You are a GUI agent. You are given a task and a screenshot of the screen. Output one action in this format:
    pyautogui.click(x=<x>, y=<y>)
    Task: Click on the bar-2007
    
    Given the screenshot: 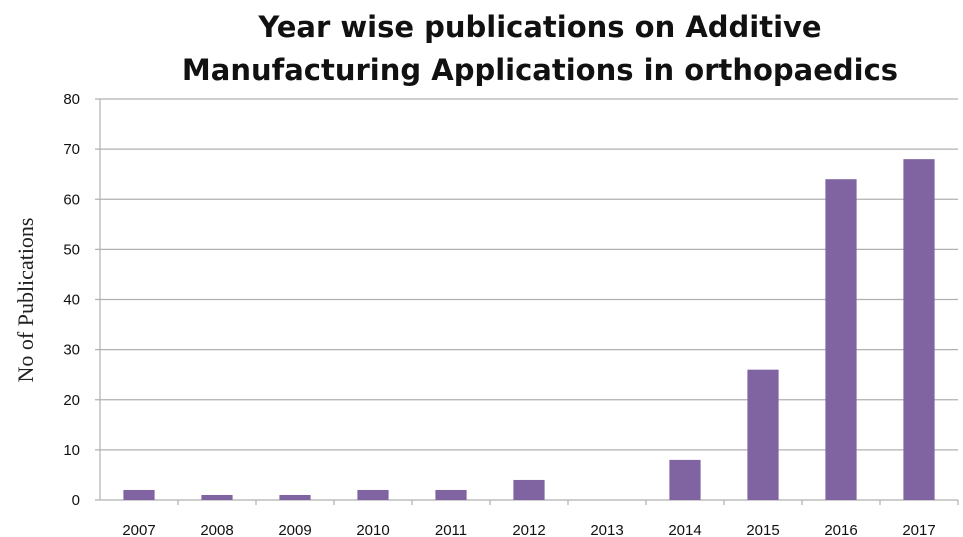 What is the action you would take?
    pyautogui.click(x=139, y=494)
    